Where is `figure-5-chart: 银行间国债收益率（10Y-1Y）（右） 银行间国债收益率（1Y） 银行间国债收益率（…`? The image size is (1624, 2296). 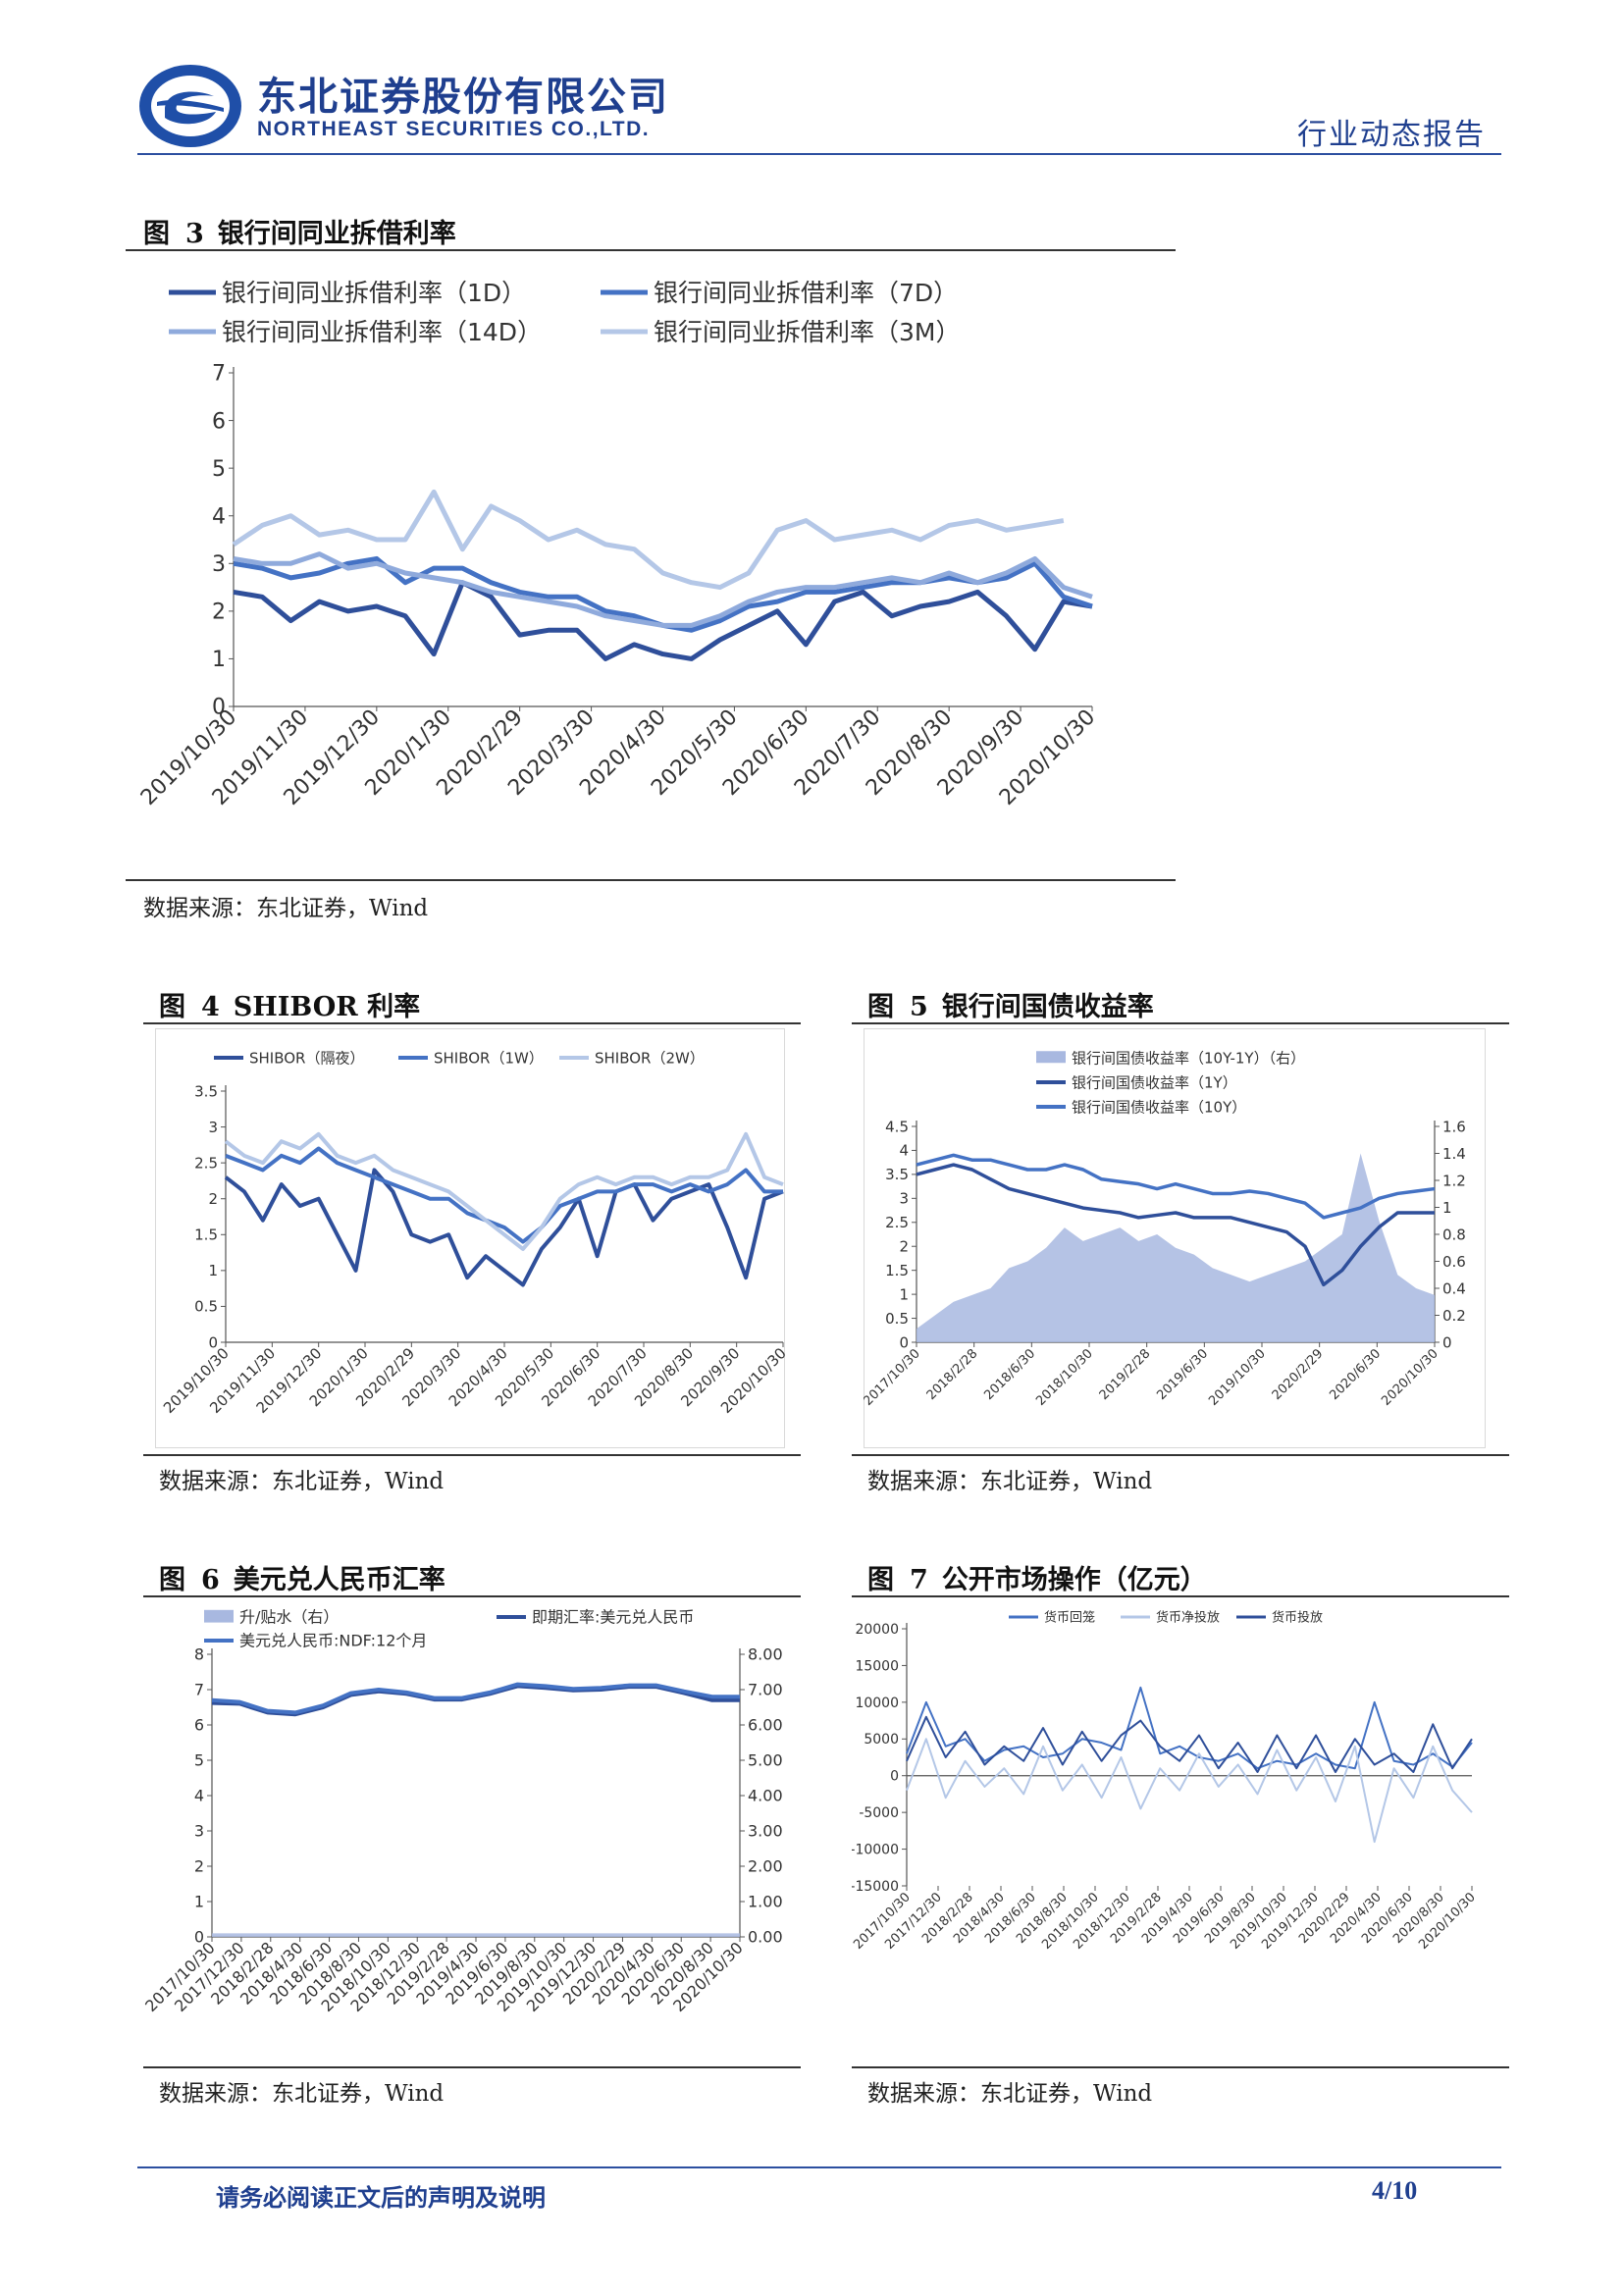 figure-5-chart: 银行间国债收益率（10Y-1Y）（右） 银行间国债收益率（1Y） 银行间国债收益率（… is located at coordinates (1165, 1229).